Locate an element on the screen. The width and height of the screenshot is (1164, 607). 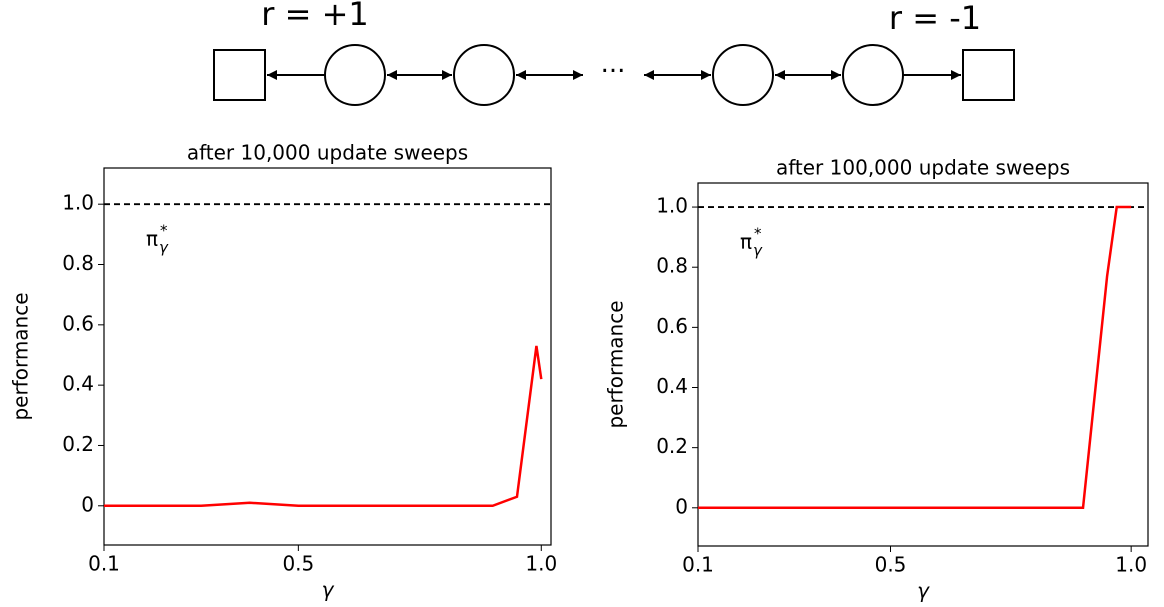
left-terminal is located at coordinates (239, 75).